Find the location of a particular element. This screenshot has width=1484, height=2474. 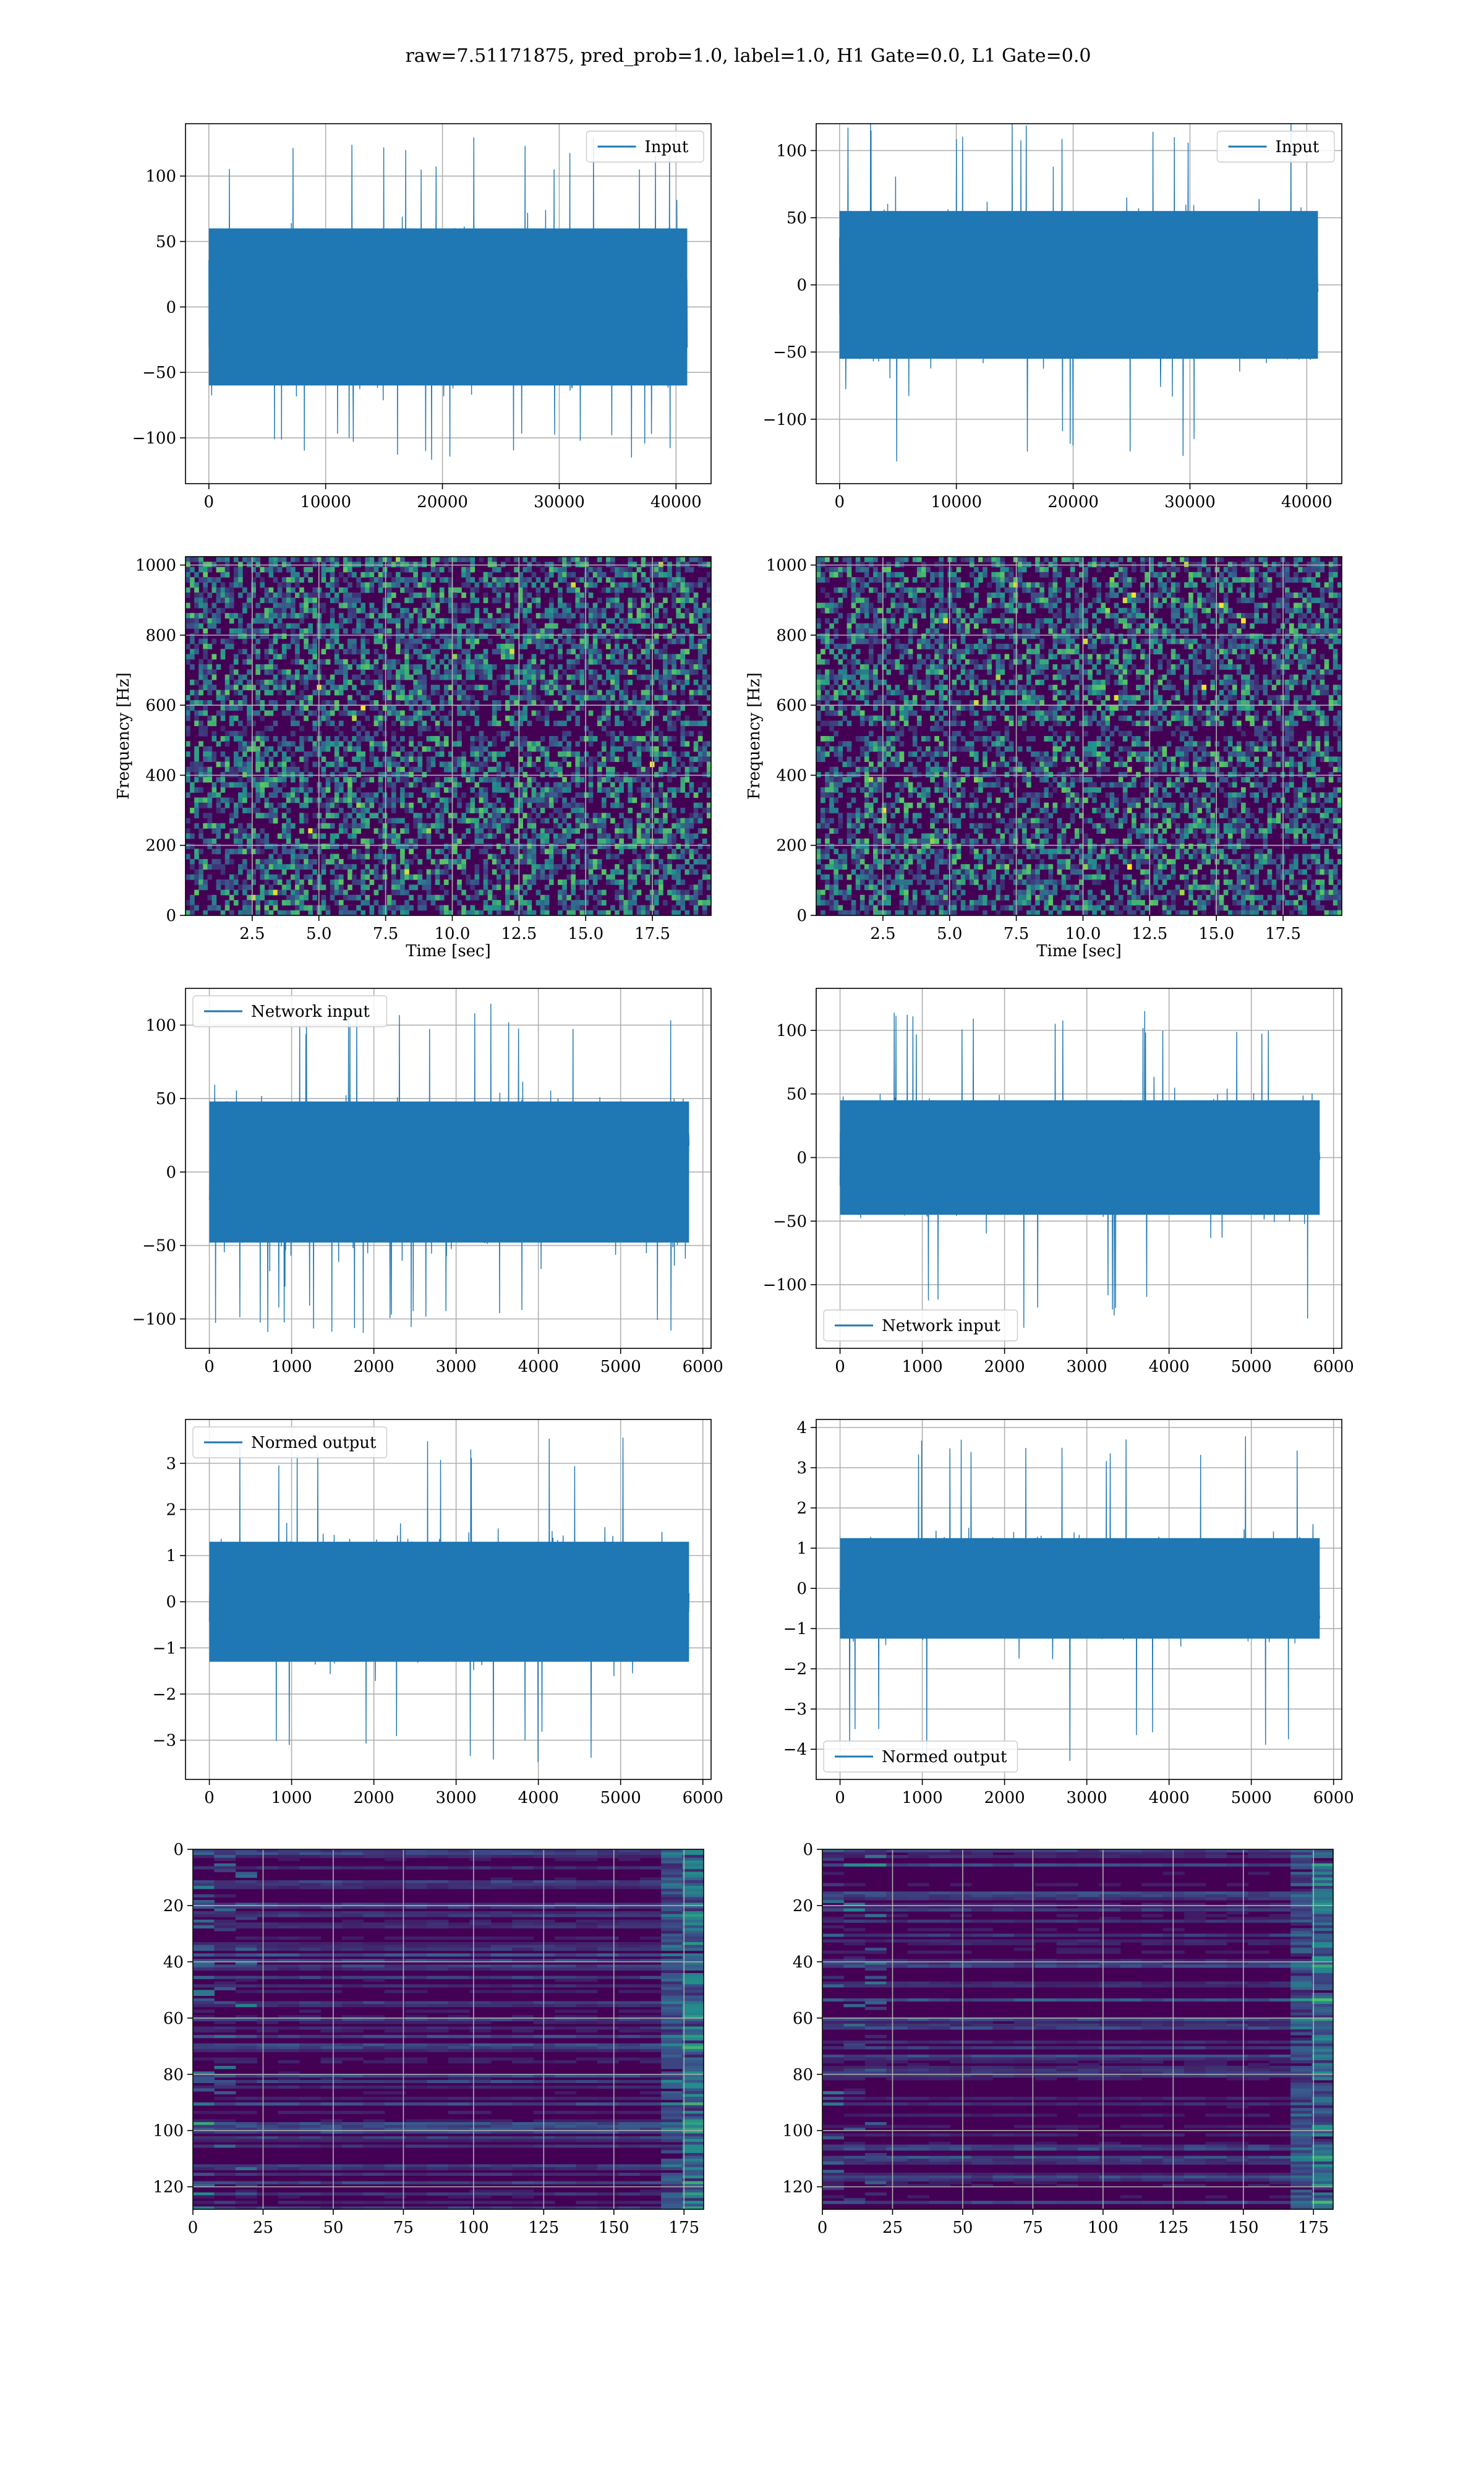

y-tick-label: 50 is located at coordinates (797, 218).